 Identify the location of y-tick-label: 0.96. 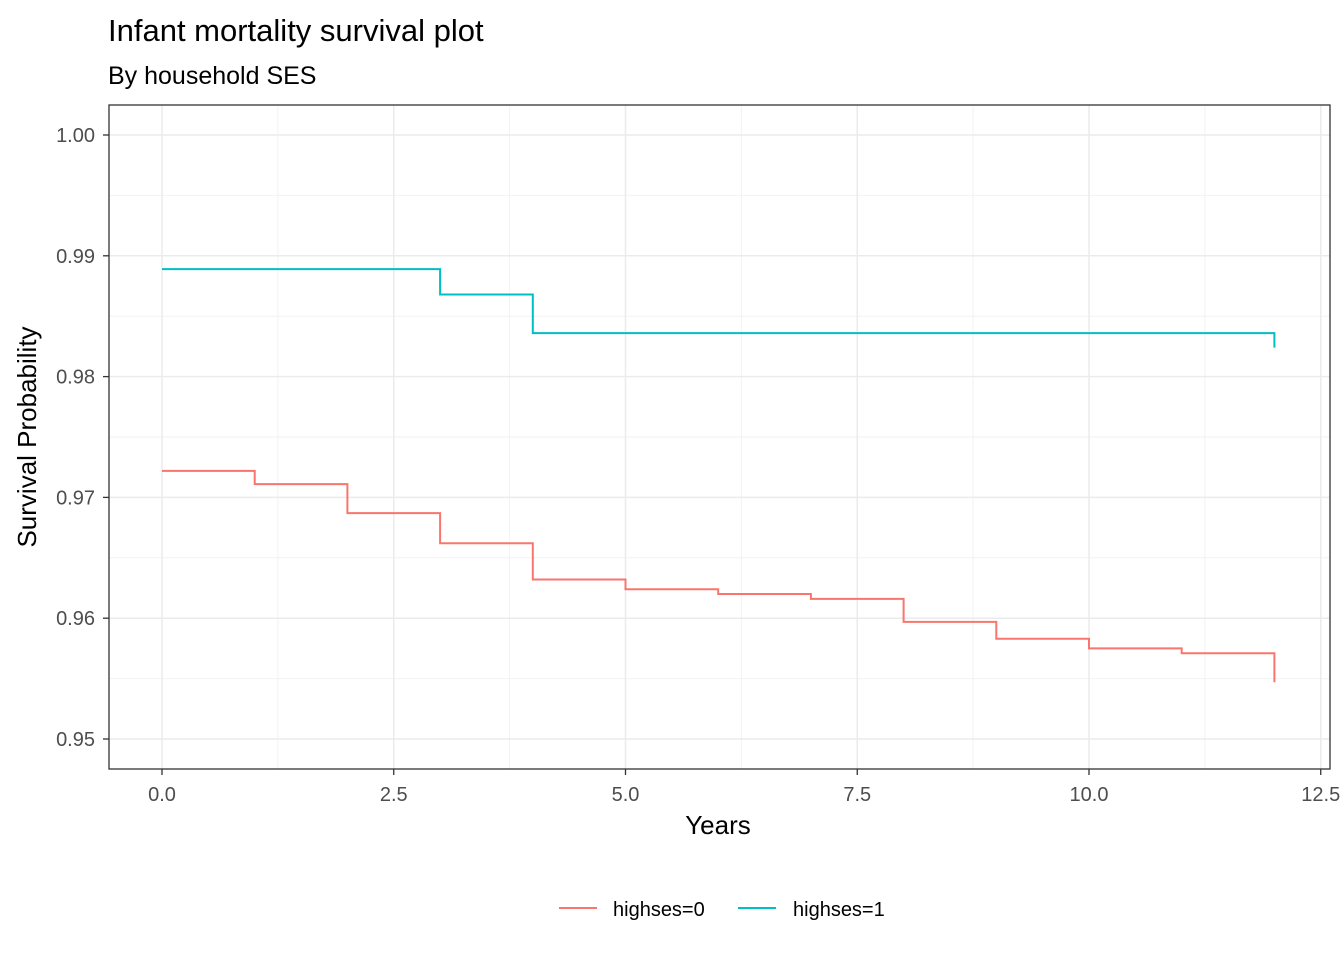
(75, 619).